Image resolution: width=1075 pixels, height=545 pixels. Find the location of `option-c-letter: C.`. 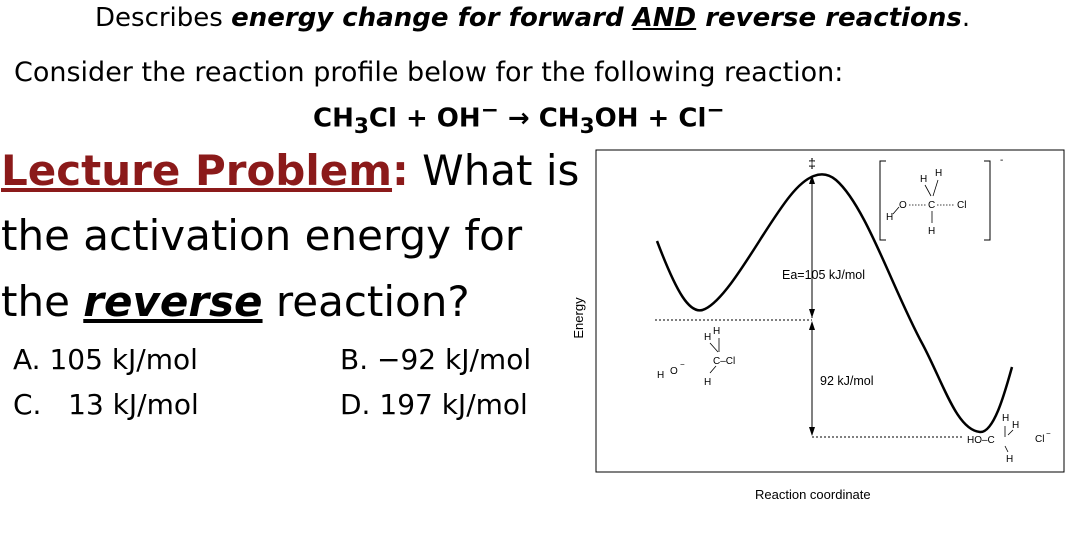

option-c-letter: C. is located at coordinates (27, 404).